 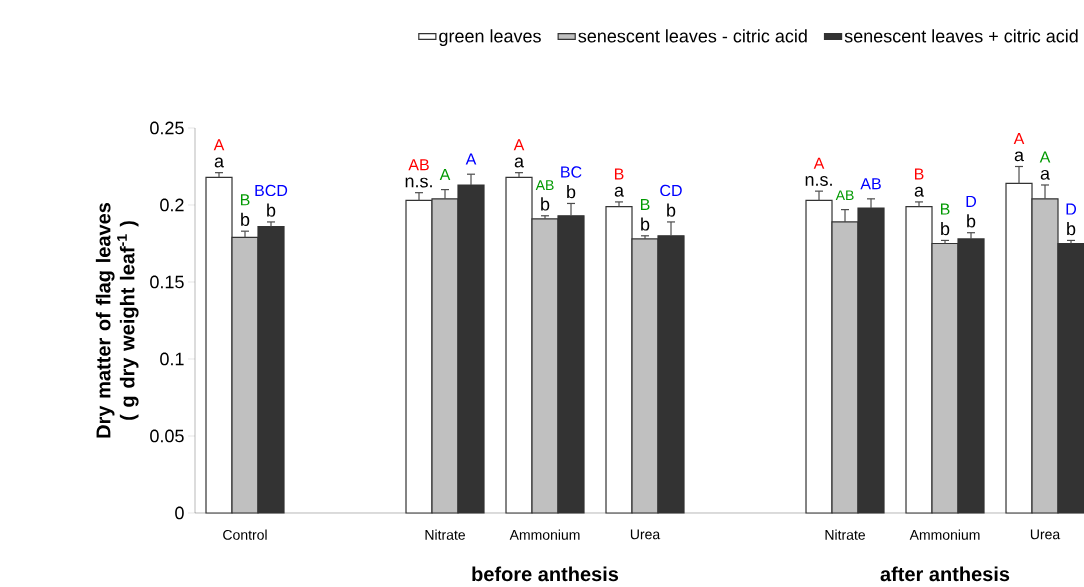 What do you see at coordinates (167, 436) in the screenshot?
I see `y-tick-label: 0.05` at bounding box center [167, 436].